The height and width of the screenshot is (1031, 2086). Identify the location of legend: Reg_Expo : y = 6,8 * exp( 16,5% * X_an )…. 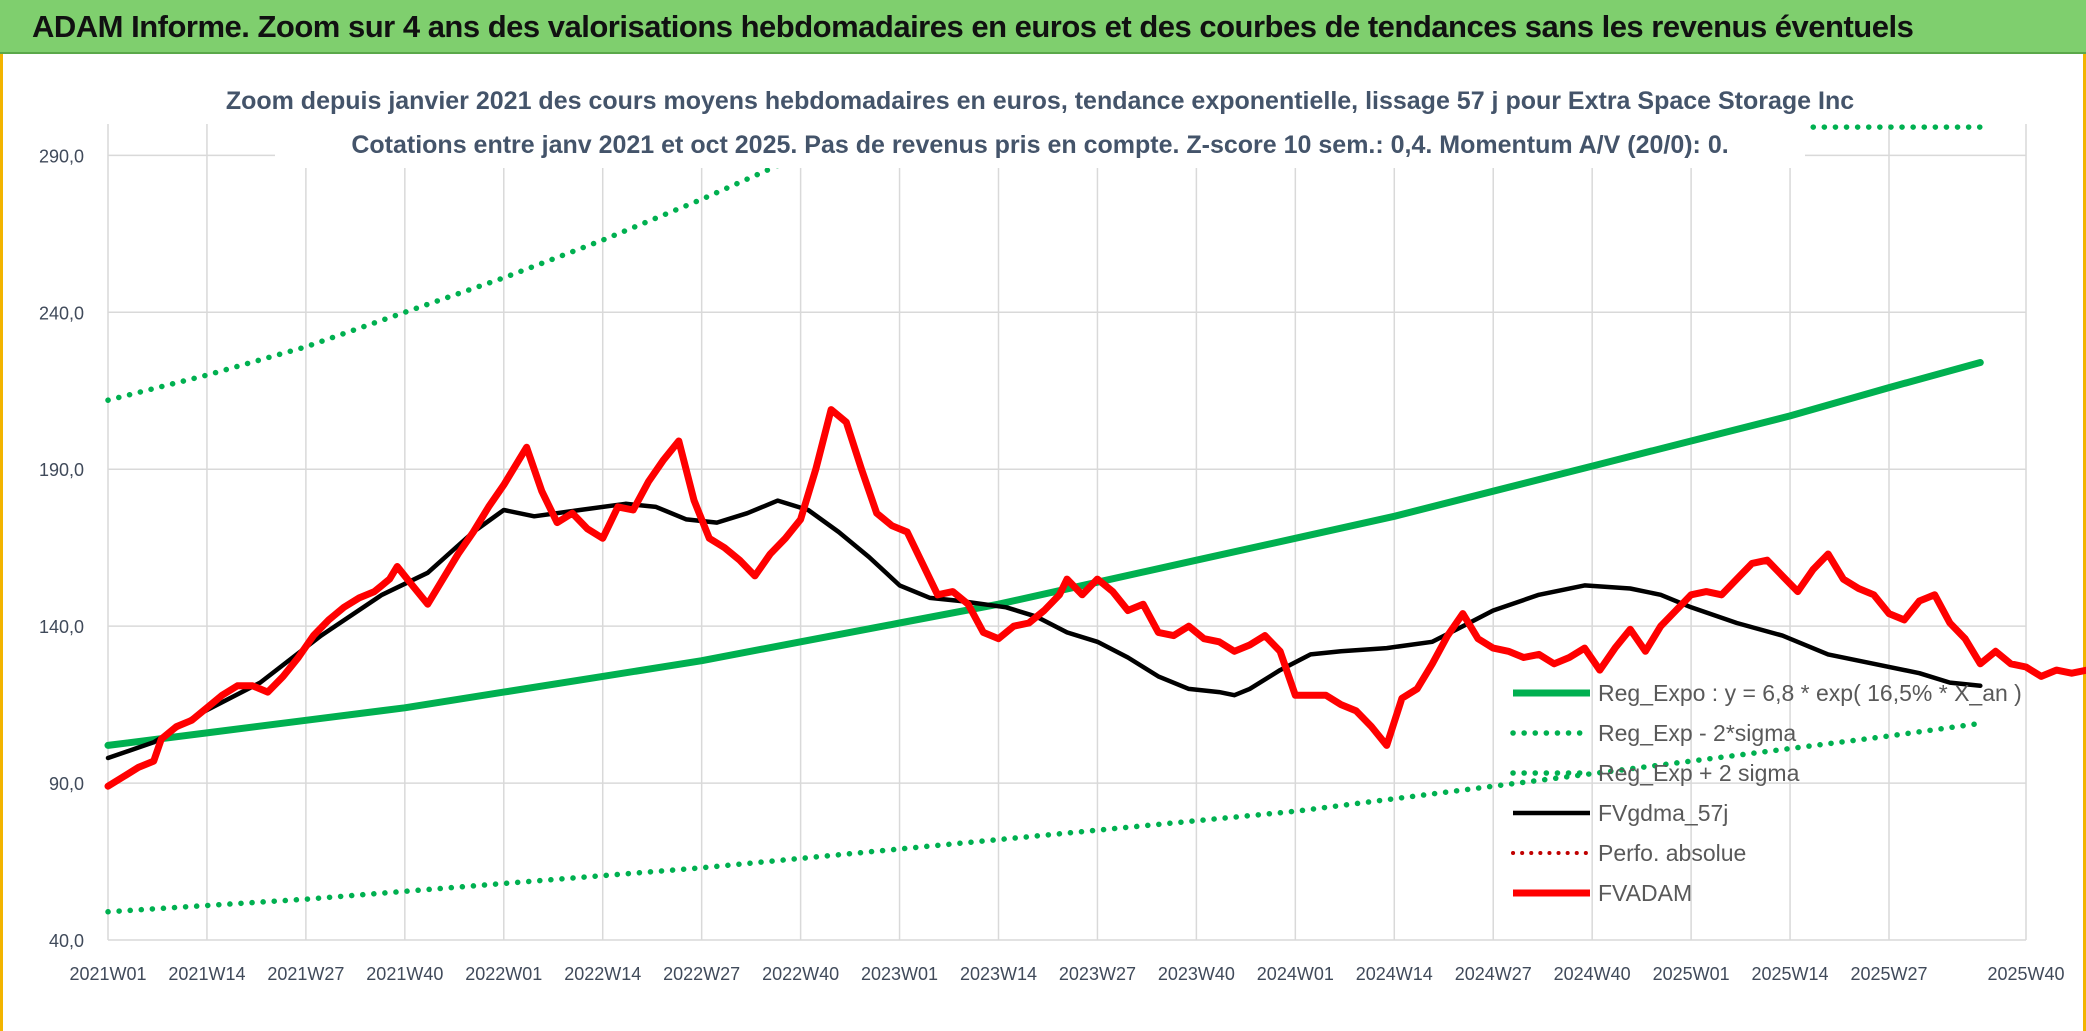
(1766, 793).